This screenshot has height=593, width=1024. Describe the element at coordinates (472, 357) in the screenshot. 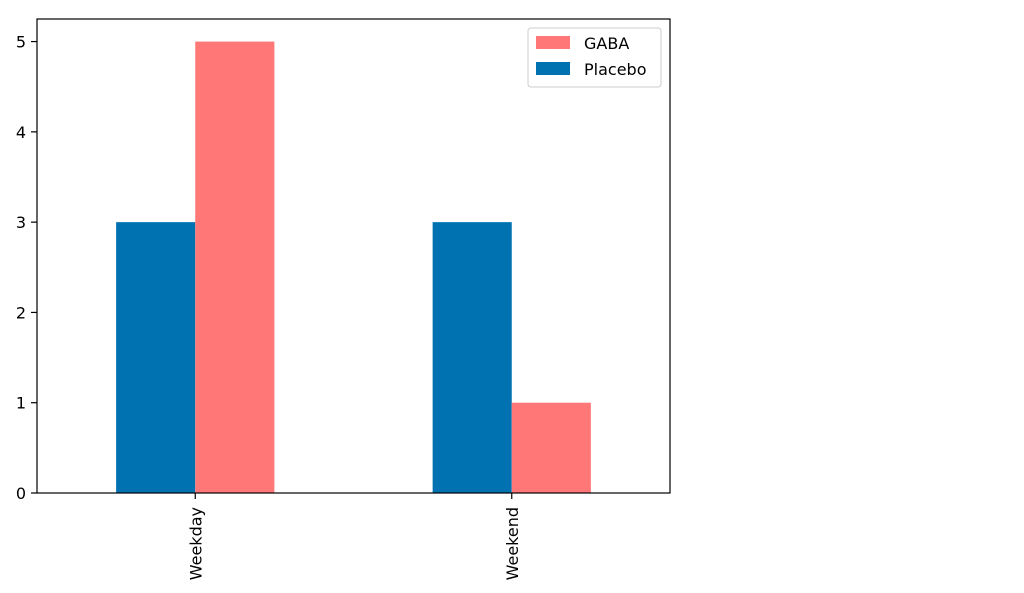

I see `bar-placebo-weekend` at that location.